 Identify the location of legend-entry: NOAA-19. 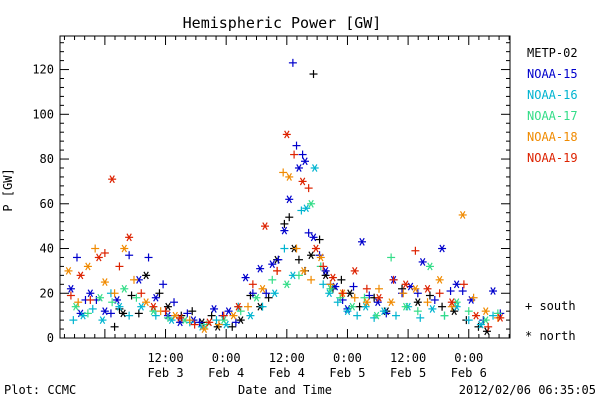
(552, 158).